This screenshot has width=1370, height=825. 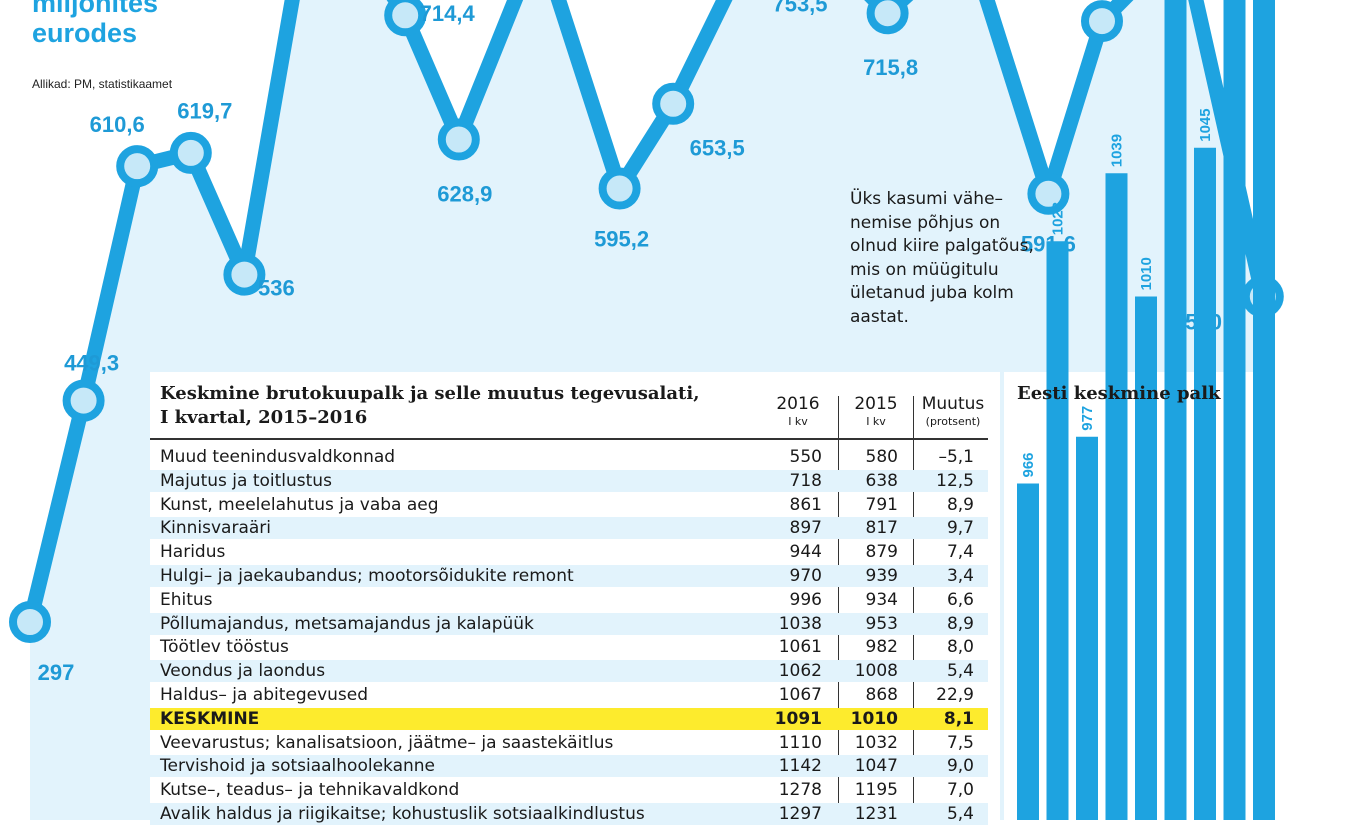 What do you see at coordinates (800, 742) in the screenshot?
I see `row-value-2016: 1110` at bounding box center [800, 742].